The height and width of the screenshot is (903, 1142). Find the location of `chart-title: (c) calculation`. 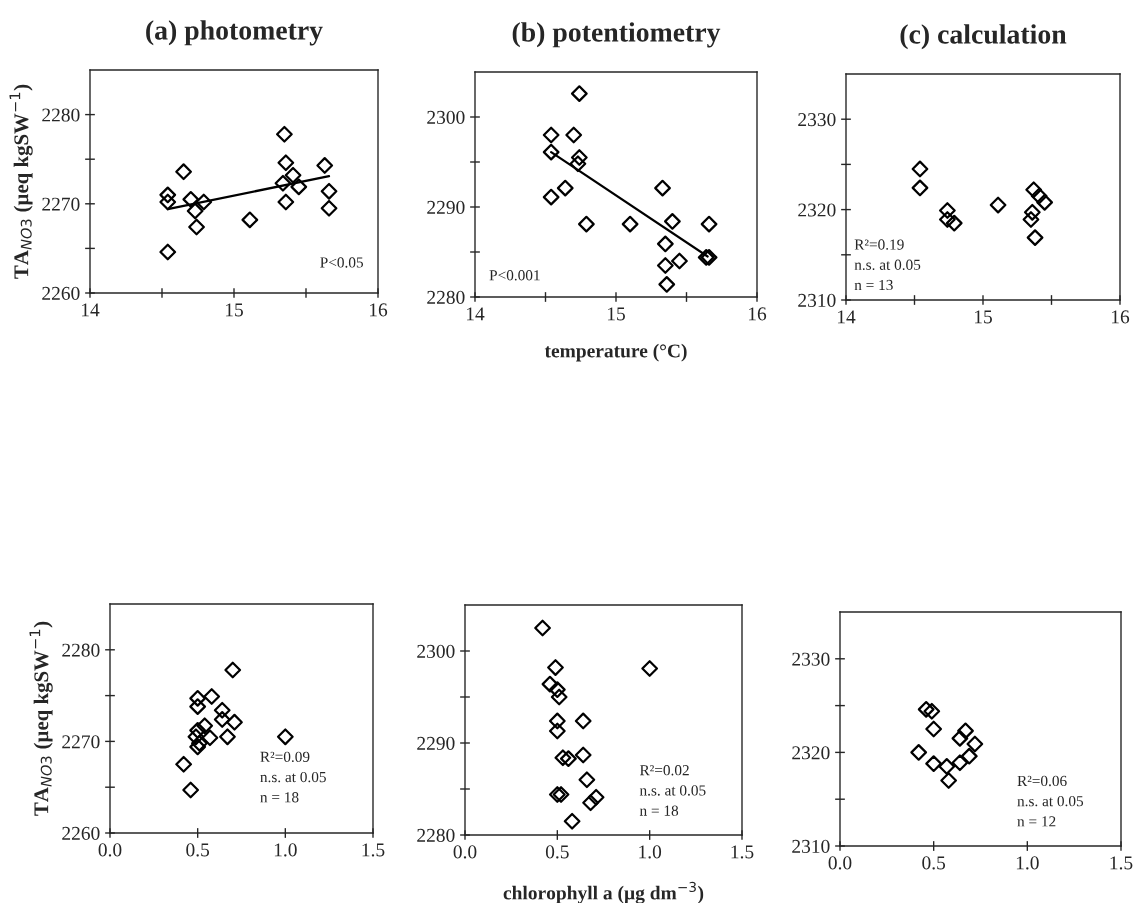

chart-title: (c) calculation is located at coordinates (983, 37).